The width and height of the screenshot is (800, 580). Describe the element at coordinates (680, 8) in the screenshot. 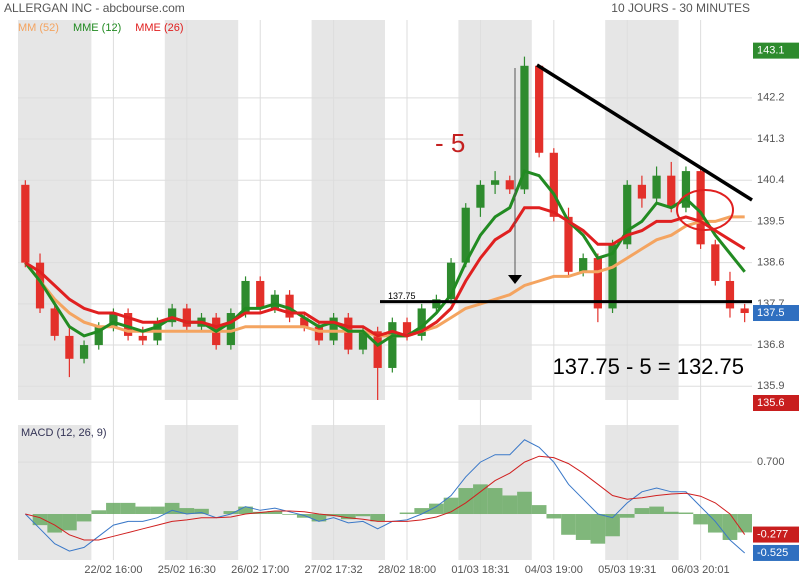

I see `period: 10 JOURS - 30 MINUTES` at that location.